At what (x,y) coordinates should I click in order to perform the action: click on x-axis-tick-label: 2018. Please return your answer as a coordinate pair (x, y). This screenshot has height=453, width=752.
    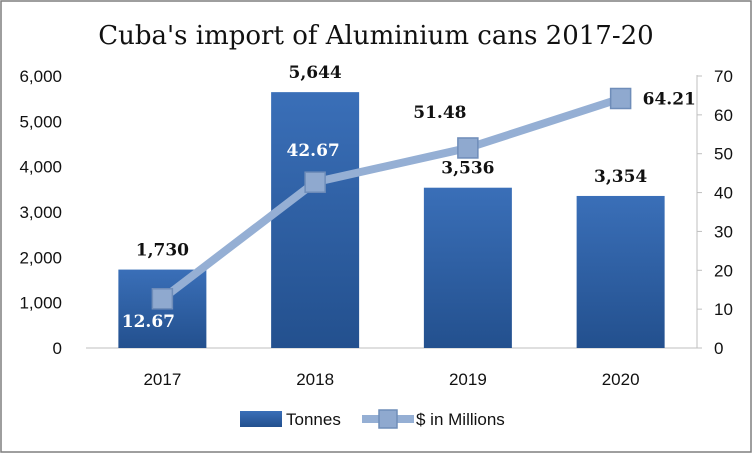
    Looking at the image, I should click on (315, 379).